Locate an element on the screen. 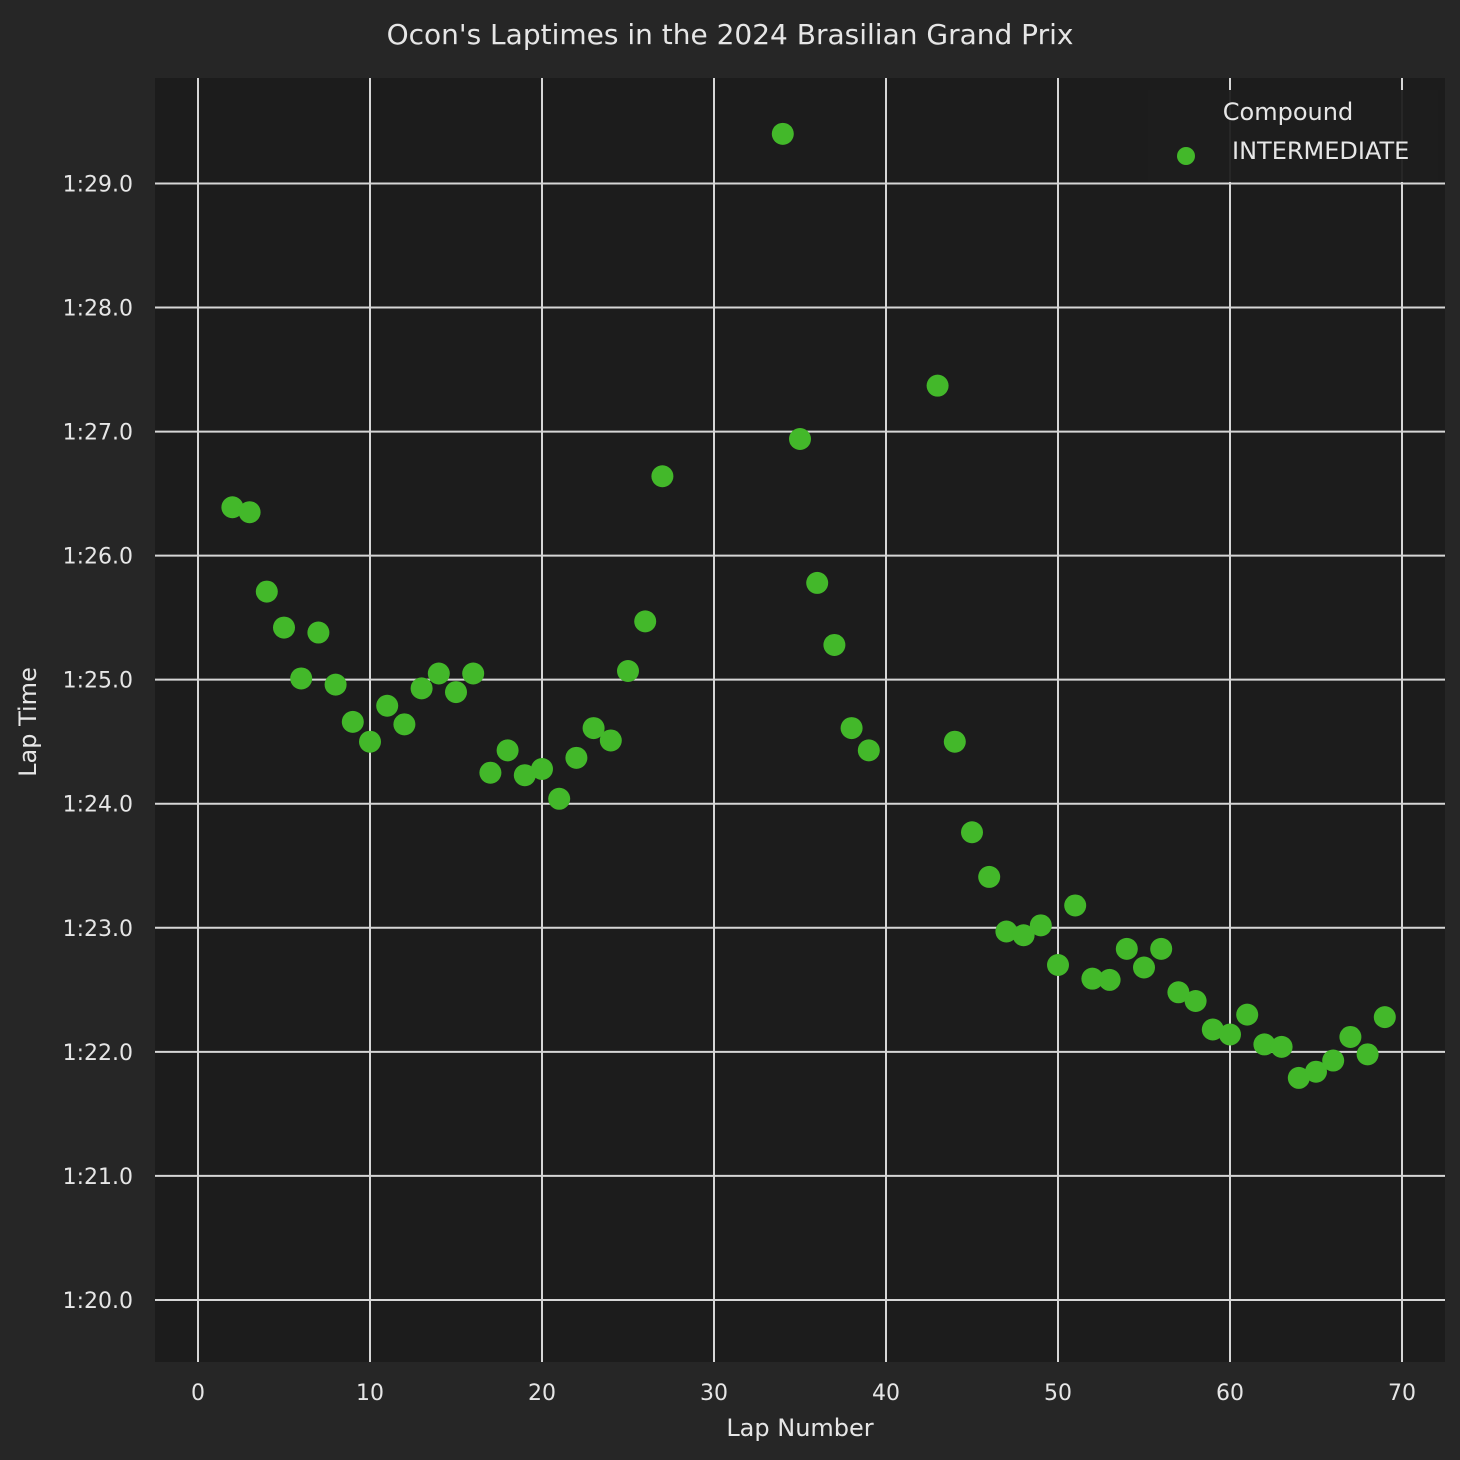  x-axis-label: Lap Number is located at coordinates (799, 1428).